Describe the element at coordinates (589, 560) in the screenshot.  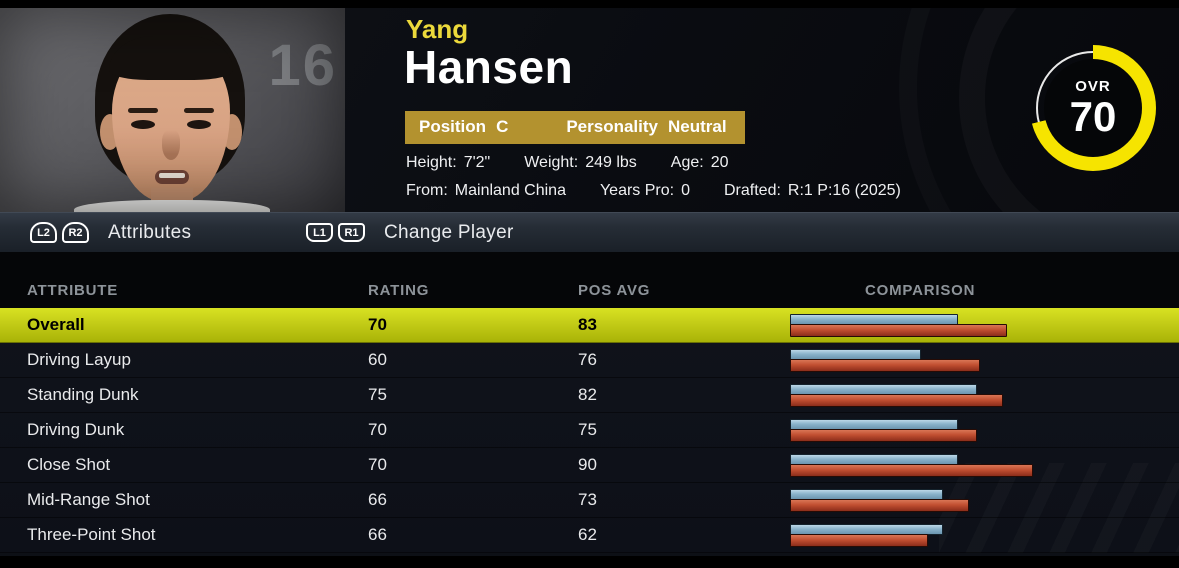
I see `bottom-letterbox` at that location.